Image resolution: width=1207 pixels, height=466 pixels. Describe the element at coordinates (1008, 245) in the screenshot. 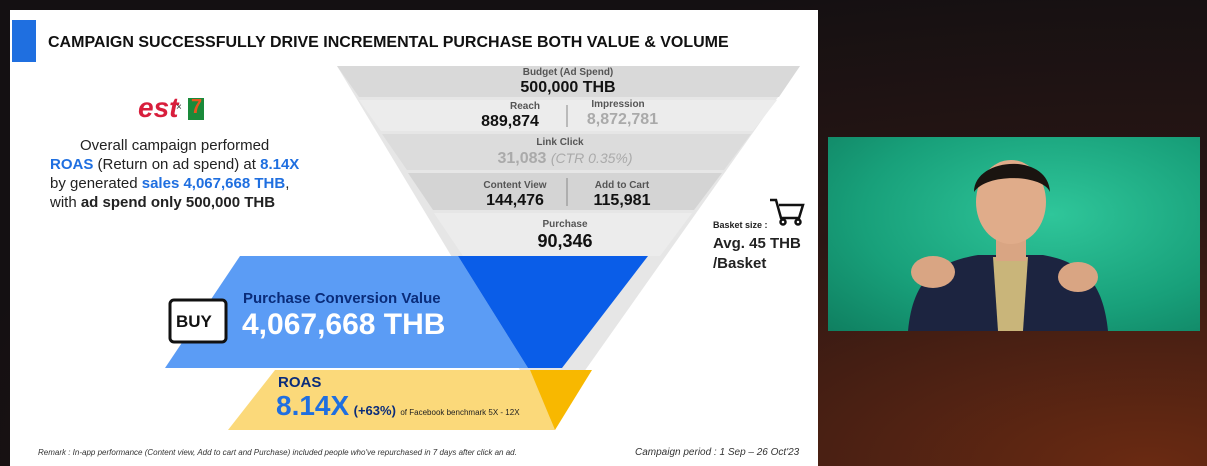

I see `presenter` at that location.